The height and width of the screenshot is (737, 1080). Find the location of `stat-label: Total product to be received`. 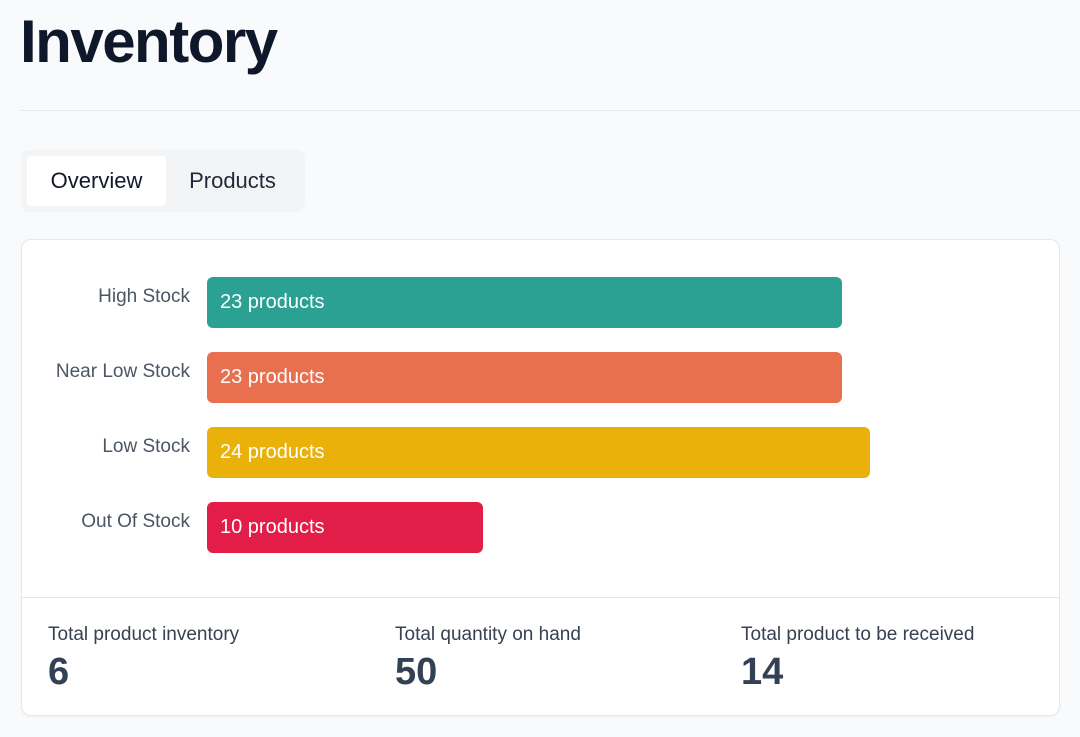

stat-label: Total product to be received is located at coordinates (858, 634).